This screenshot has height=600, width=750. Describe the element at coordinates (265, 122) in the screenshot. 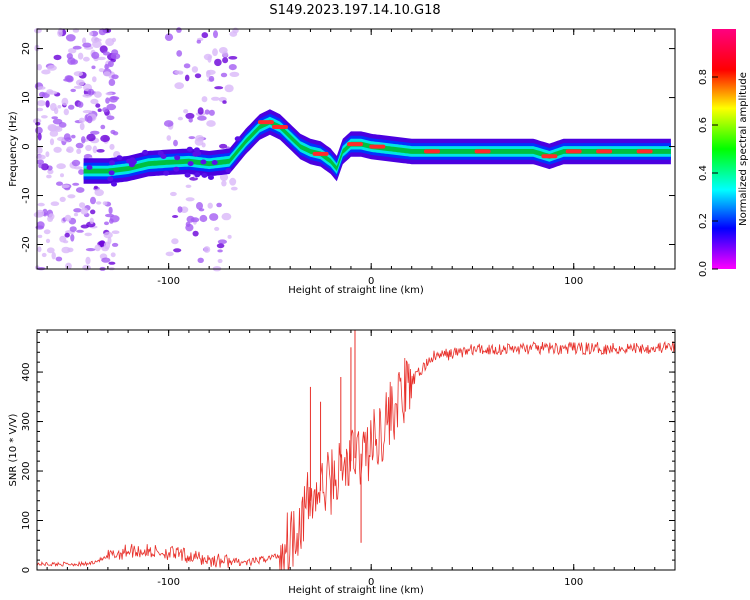

I see `heatmap-hotspot` at that location.